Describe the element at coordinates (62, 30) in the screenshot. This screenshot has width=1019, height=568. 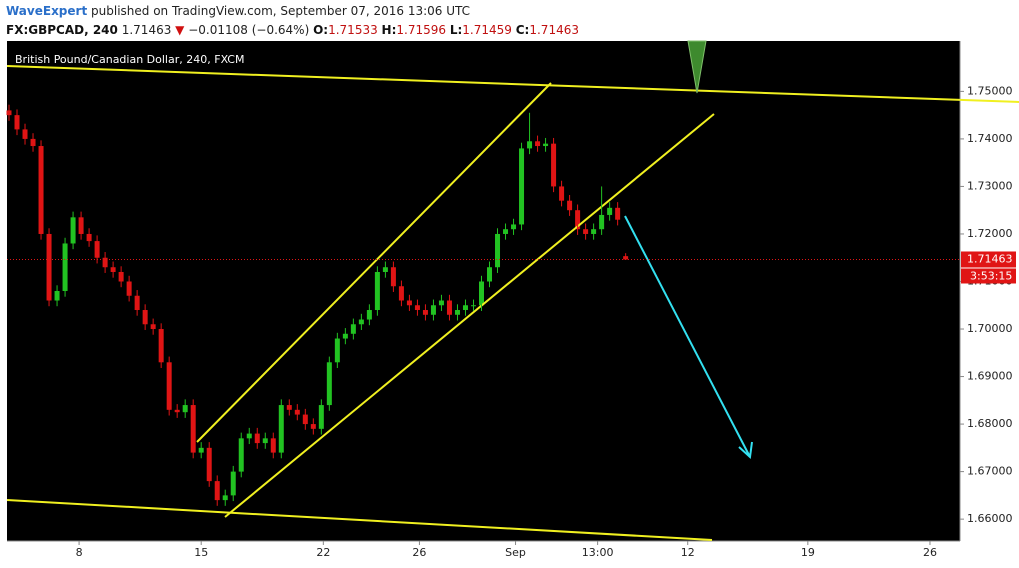
I see `symbol: FX:GBPCAD, 240` at that location.